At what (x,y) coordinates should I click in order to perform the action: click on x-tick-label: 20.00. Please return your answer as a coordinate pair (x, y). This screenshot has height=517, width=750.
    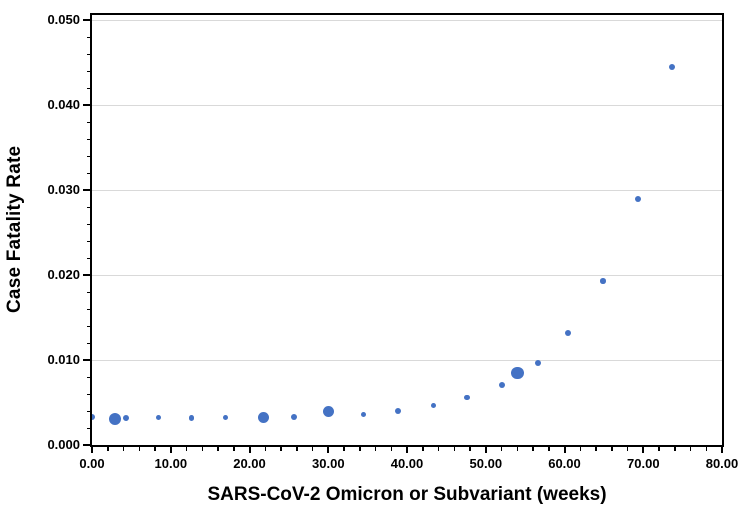
    Looking at the image, I should click on (249, 463).